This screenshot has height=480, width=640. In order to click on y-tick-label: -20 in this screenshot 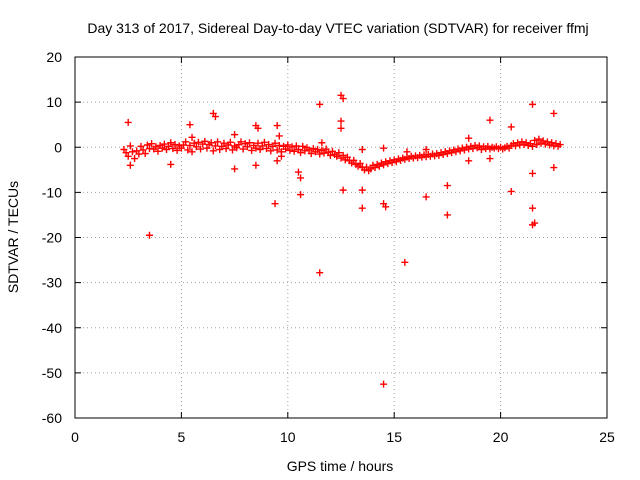, I will do `click(52, 238)`.